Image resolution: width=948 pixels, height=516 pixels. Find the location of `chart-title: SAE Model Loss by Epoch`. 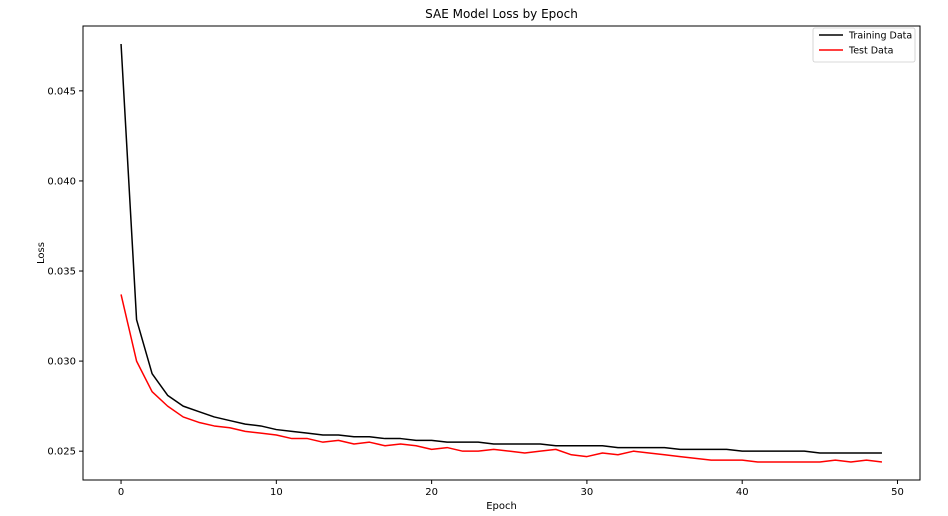

chart-title: SAE Model Loss by Epoch is located at coordinates (501, 14).